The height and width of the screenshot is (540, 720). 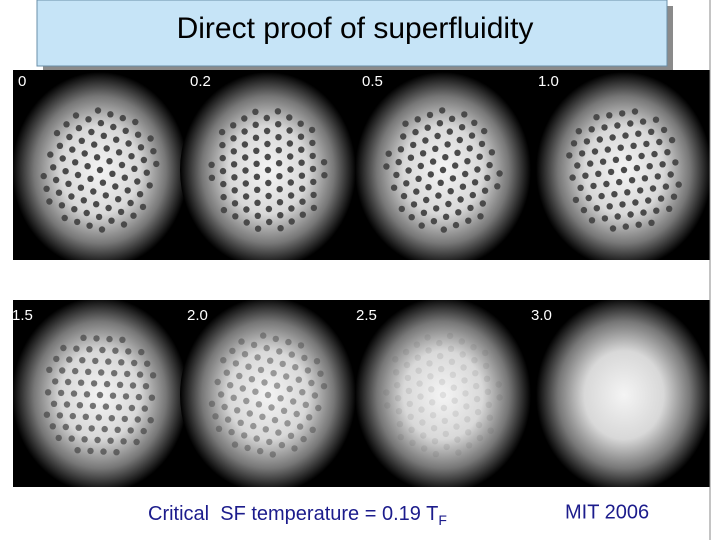 I want to click on cloud-panel, so click(x=623, y=393).